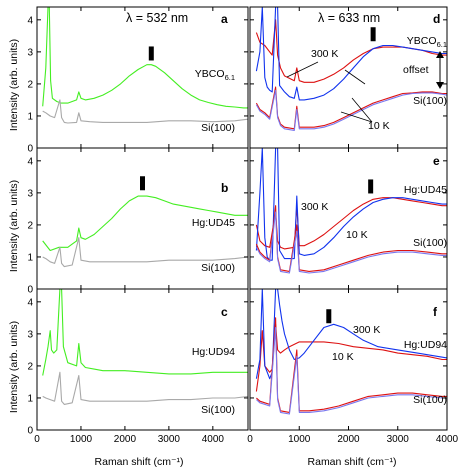  What do you see at coordinates (14, 367) in the screenshot?
I see `panel-c-ylabel: Intensity (arb. units)` at bounding box center [14, 367].